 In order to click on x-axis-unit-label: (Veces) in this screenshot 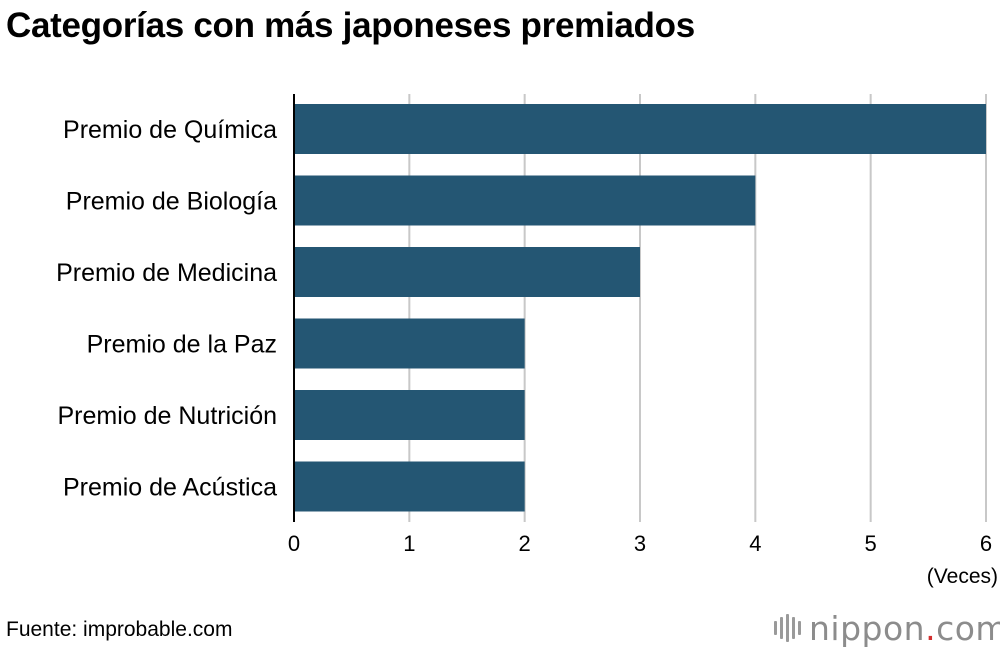, I will do `click(962, 576)`.